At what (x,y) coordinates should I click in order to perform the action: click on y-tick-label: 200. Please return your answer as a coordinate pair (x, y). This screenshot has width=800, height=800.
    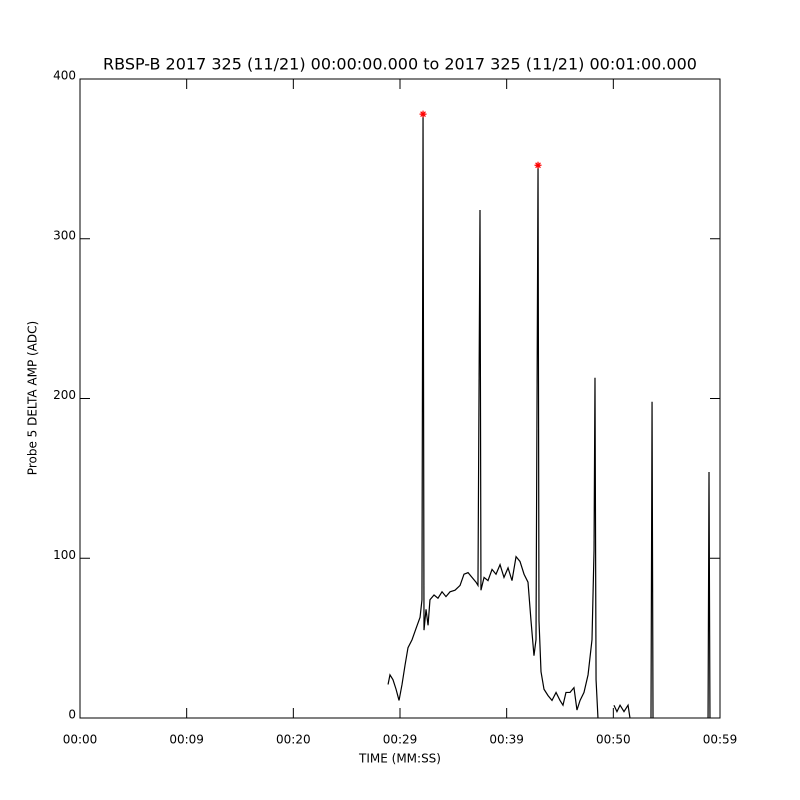
    Looking at the image, I should click on (64, 395).